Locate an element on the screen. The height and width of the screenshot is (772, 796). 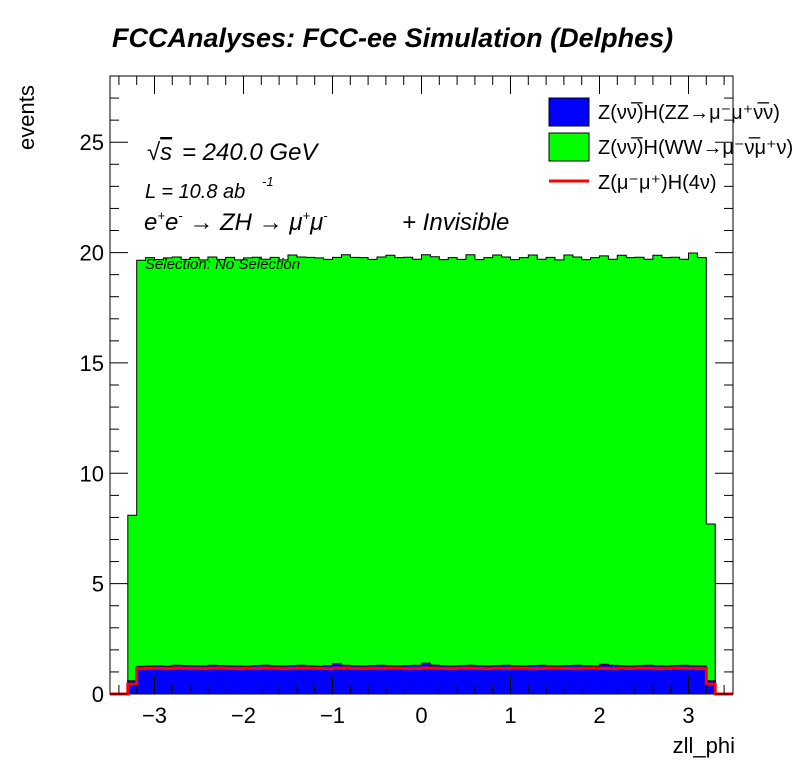
lumi-superscript: -1 is located at coordinates (268, 181).